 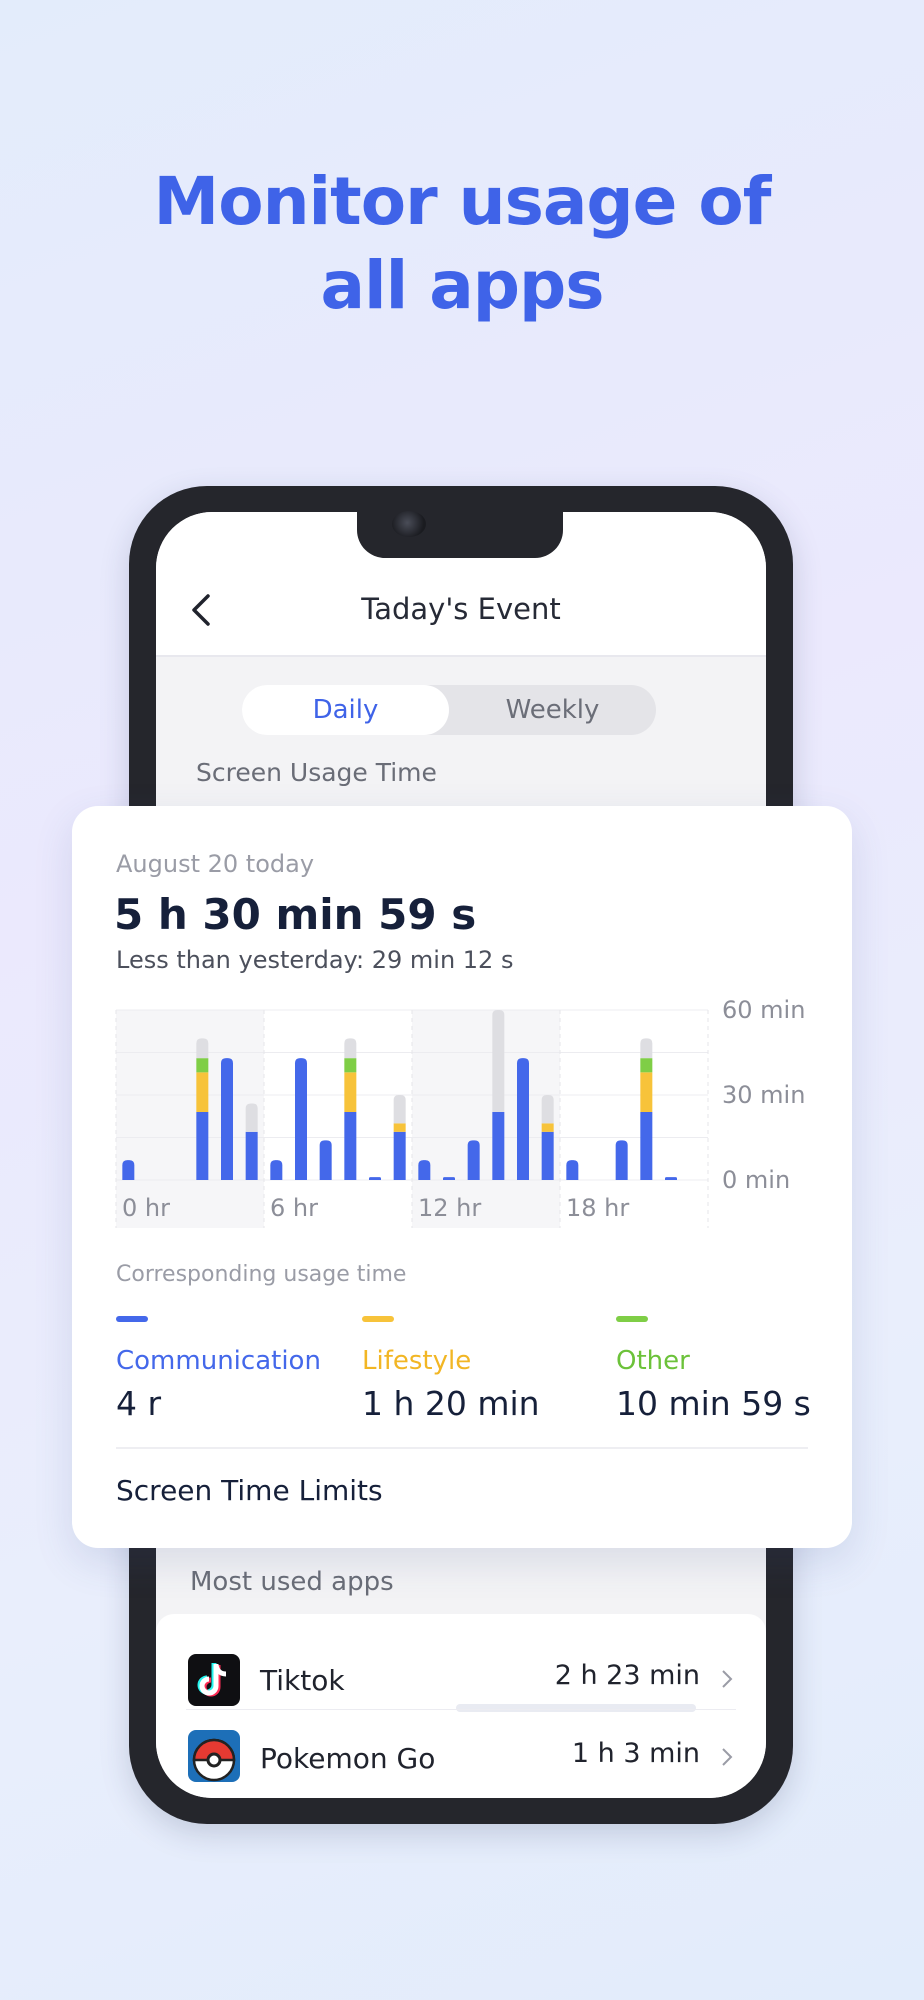 I want to click on phone-notch, so click(x=460, y=529).